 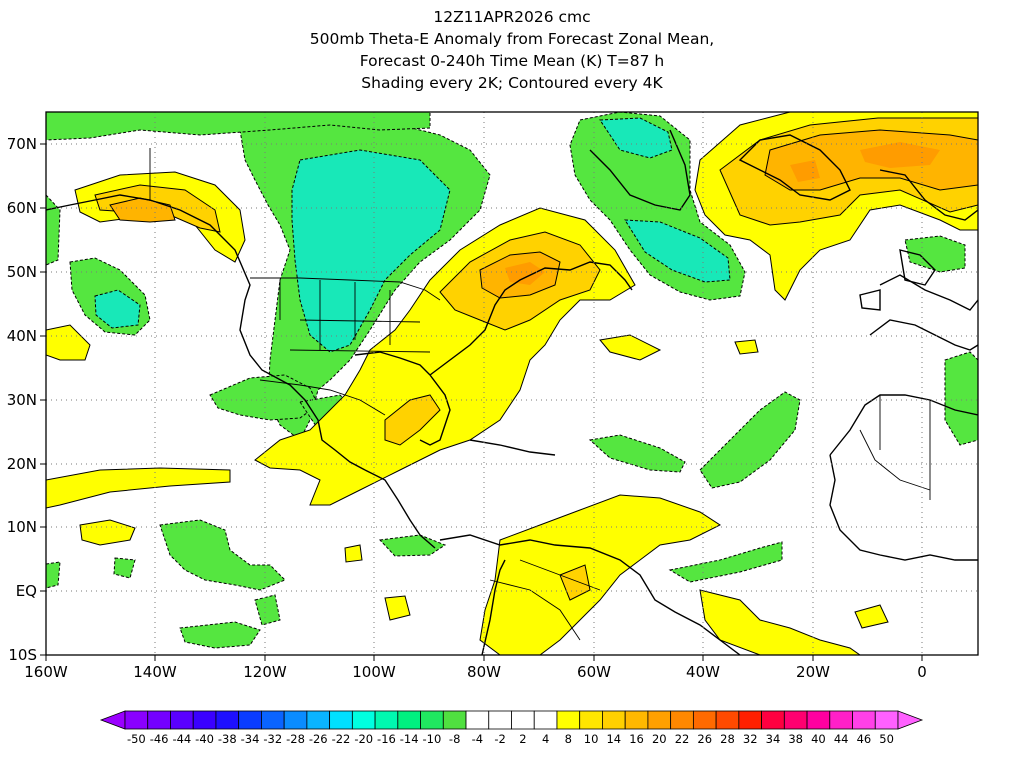 I want to click on lat-label-10s: 10S, so click(x=22, y=655).